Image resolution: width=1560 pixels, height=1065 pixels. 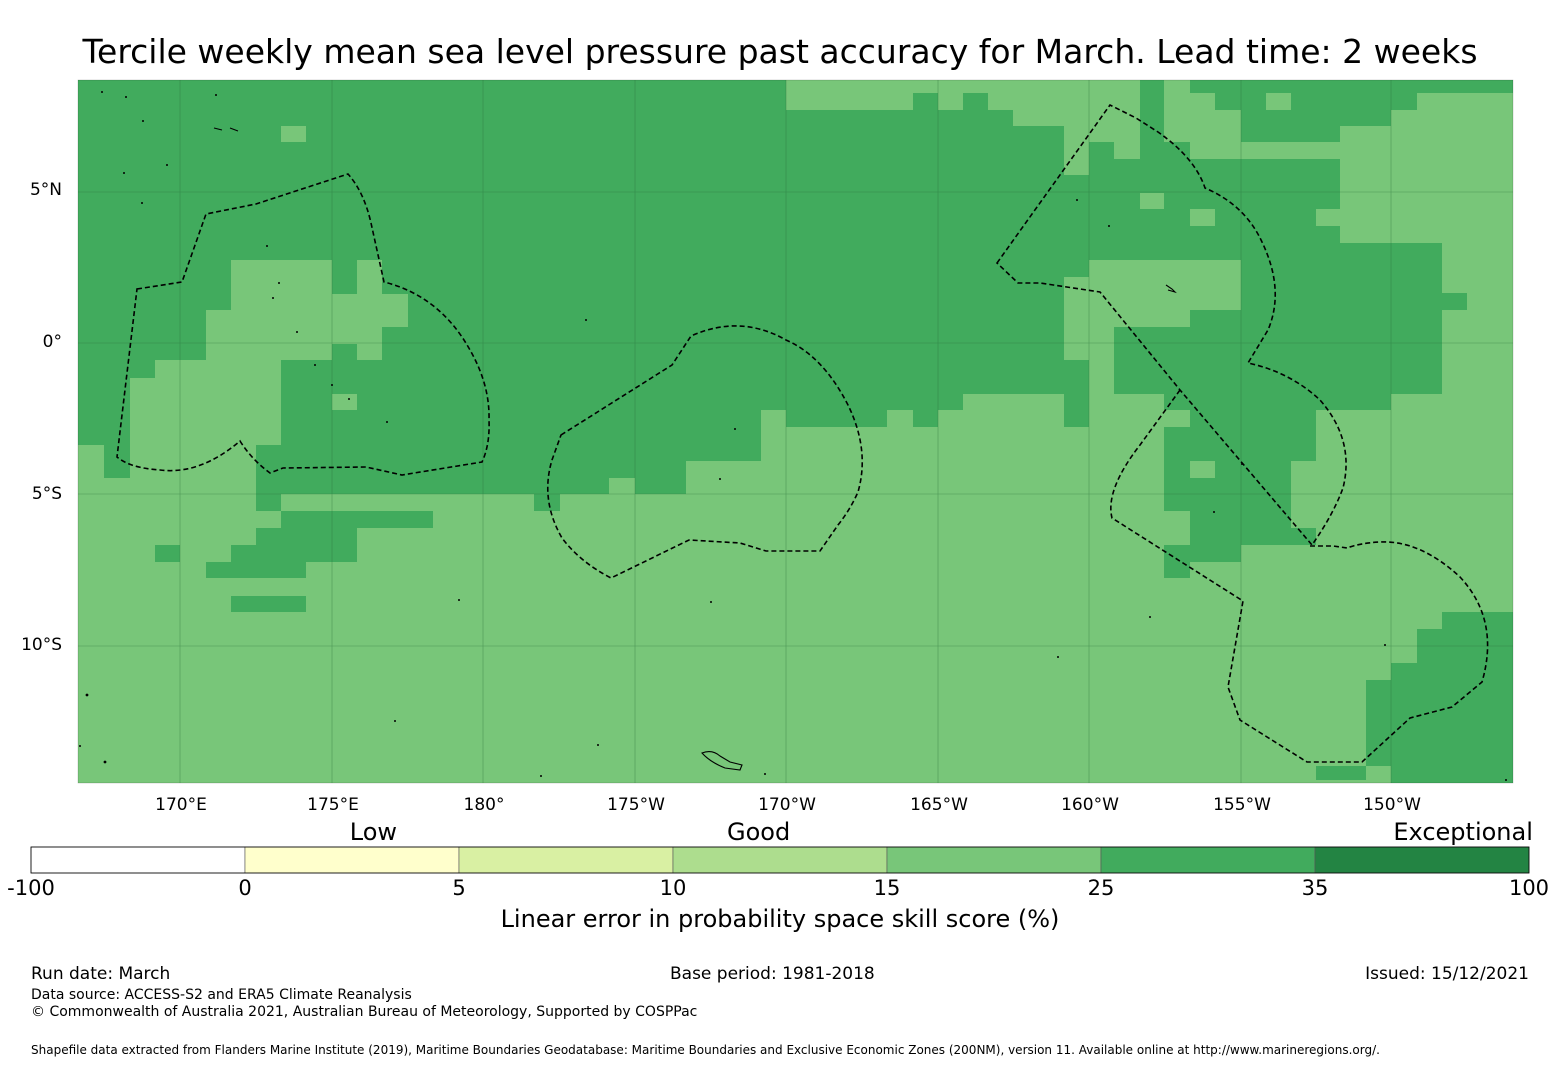 What do you see at coordinates (1529, 888) in the screenshot?
I see `colorbar-tick: 100` at bounding box center [1529, 888].